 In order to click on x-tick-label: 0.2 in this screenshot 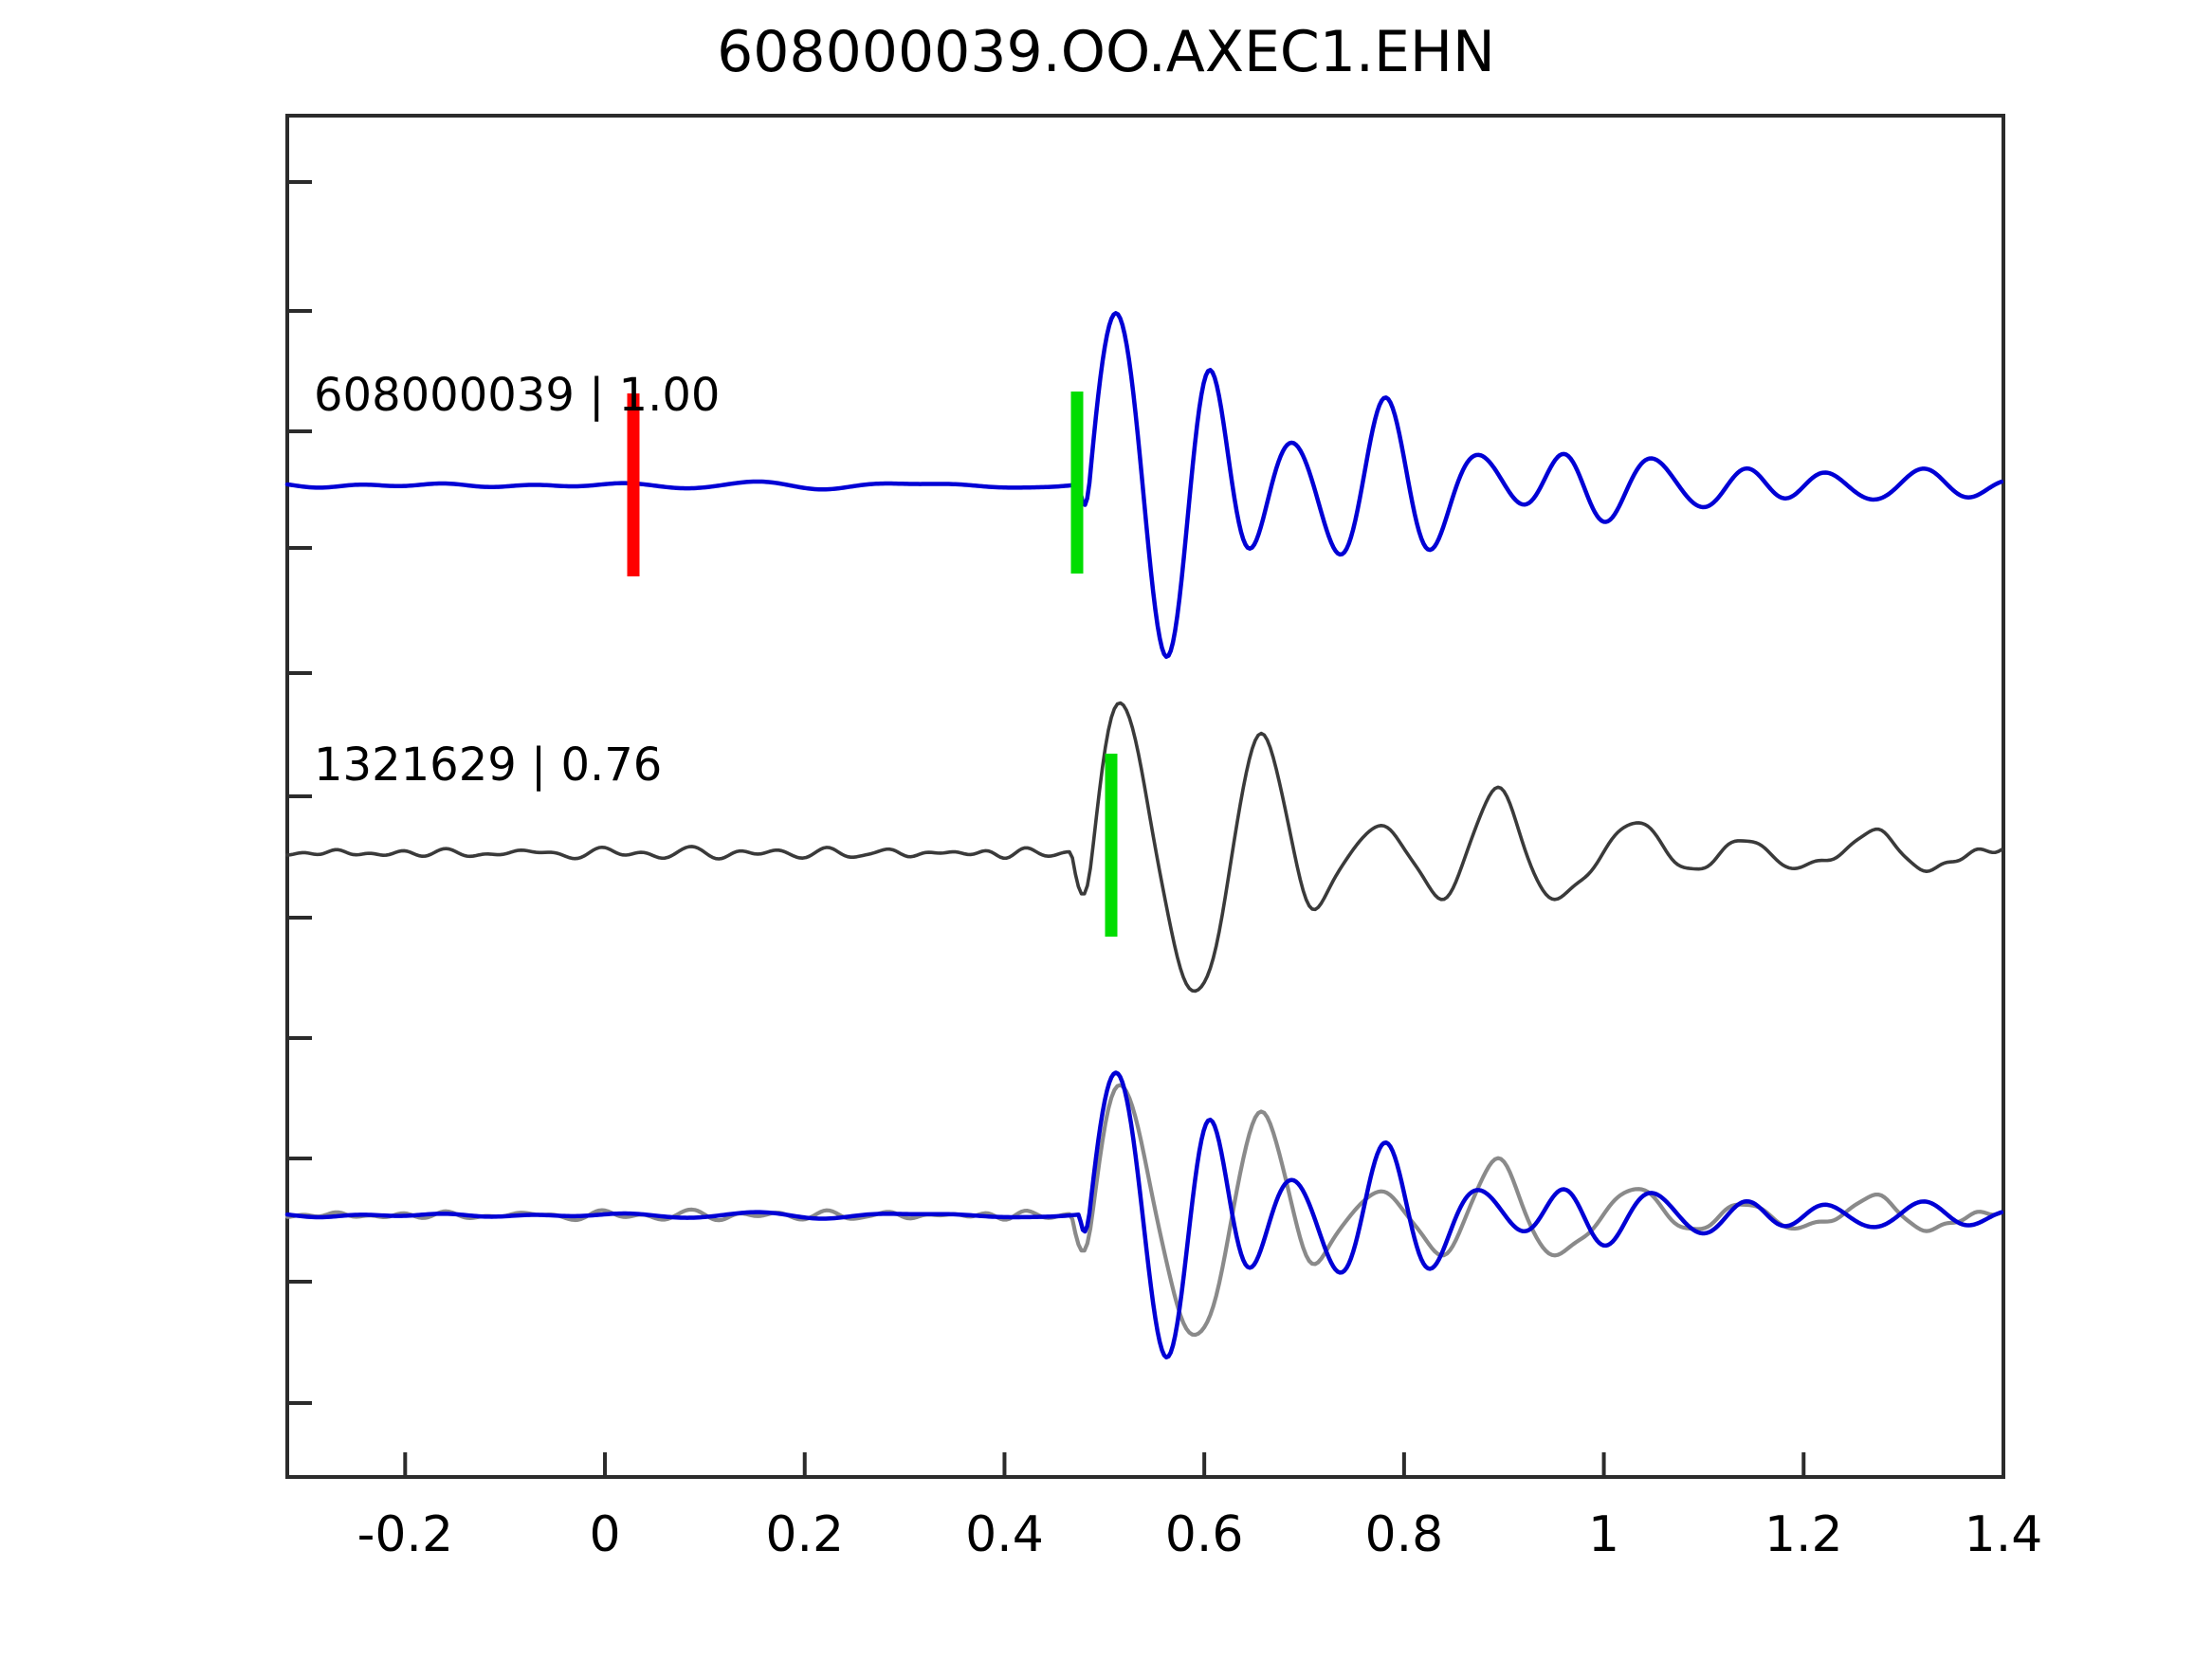, I will do `click(804, 1534)`.